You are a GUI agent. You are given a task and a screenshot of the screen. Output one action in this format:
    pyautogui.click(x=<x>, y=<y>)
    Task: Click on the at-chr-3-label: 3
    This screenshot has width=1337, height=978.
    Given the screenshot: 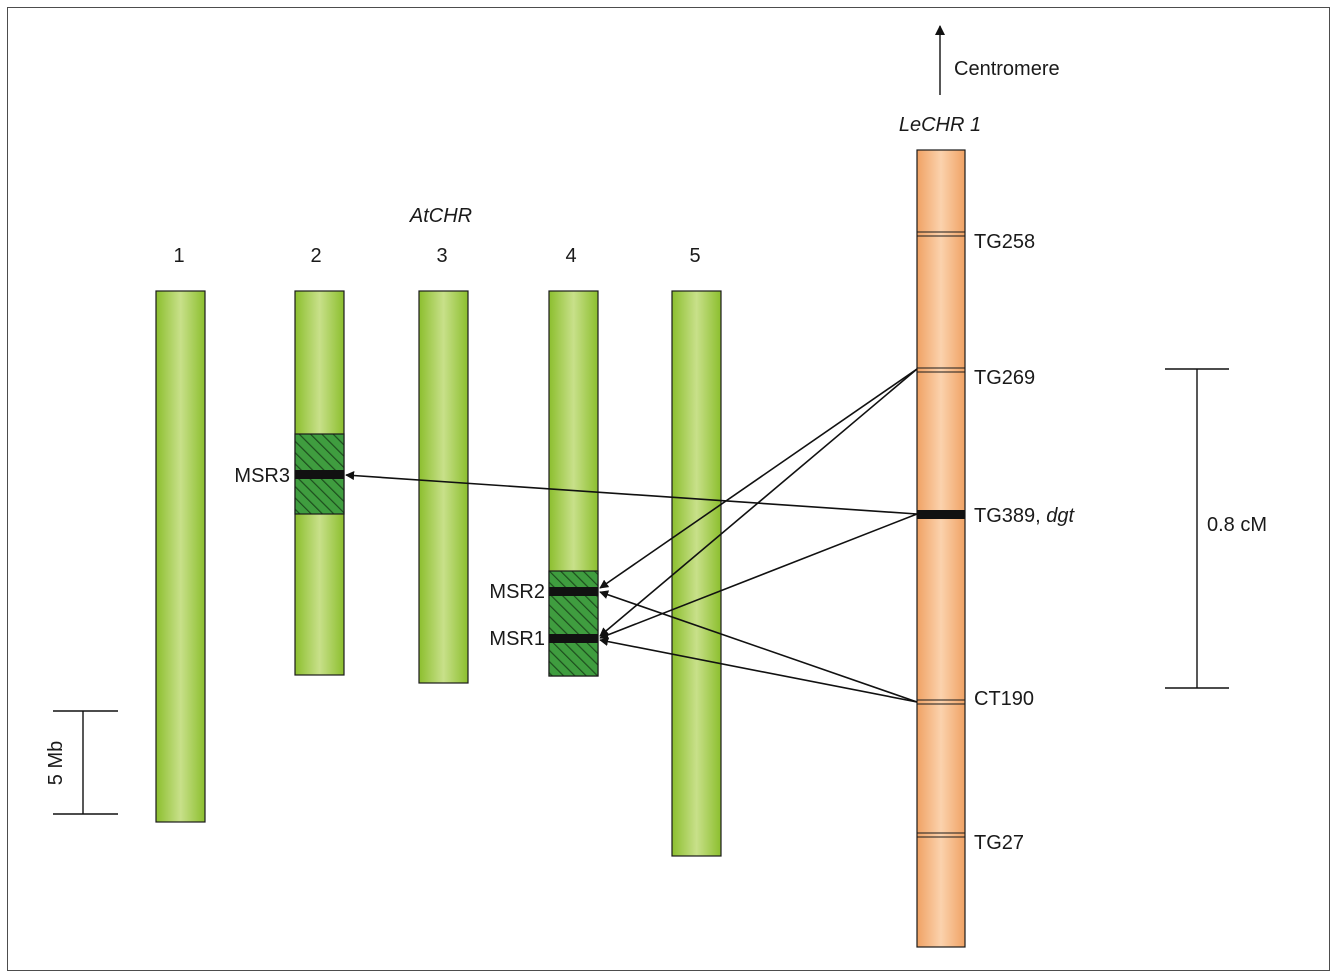 What is the action you would take?
    pyautogui.click(x=441, y=256)
    